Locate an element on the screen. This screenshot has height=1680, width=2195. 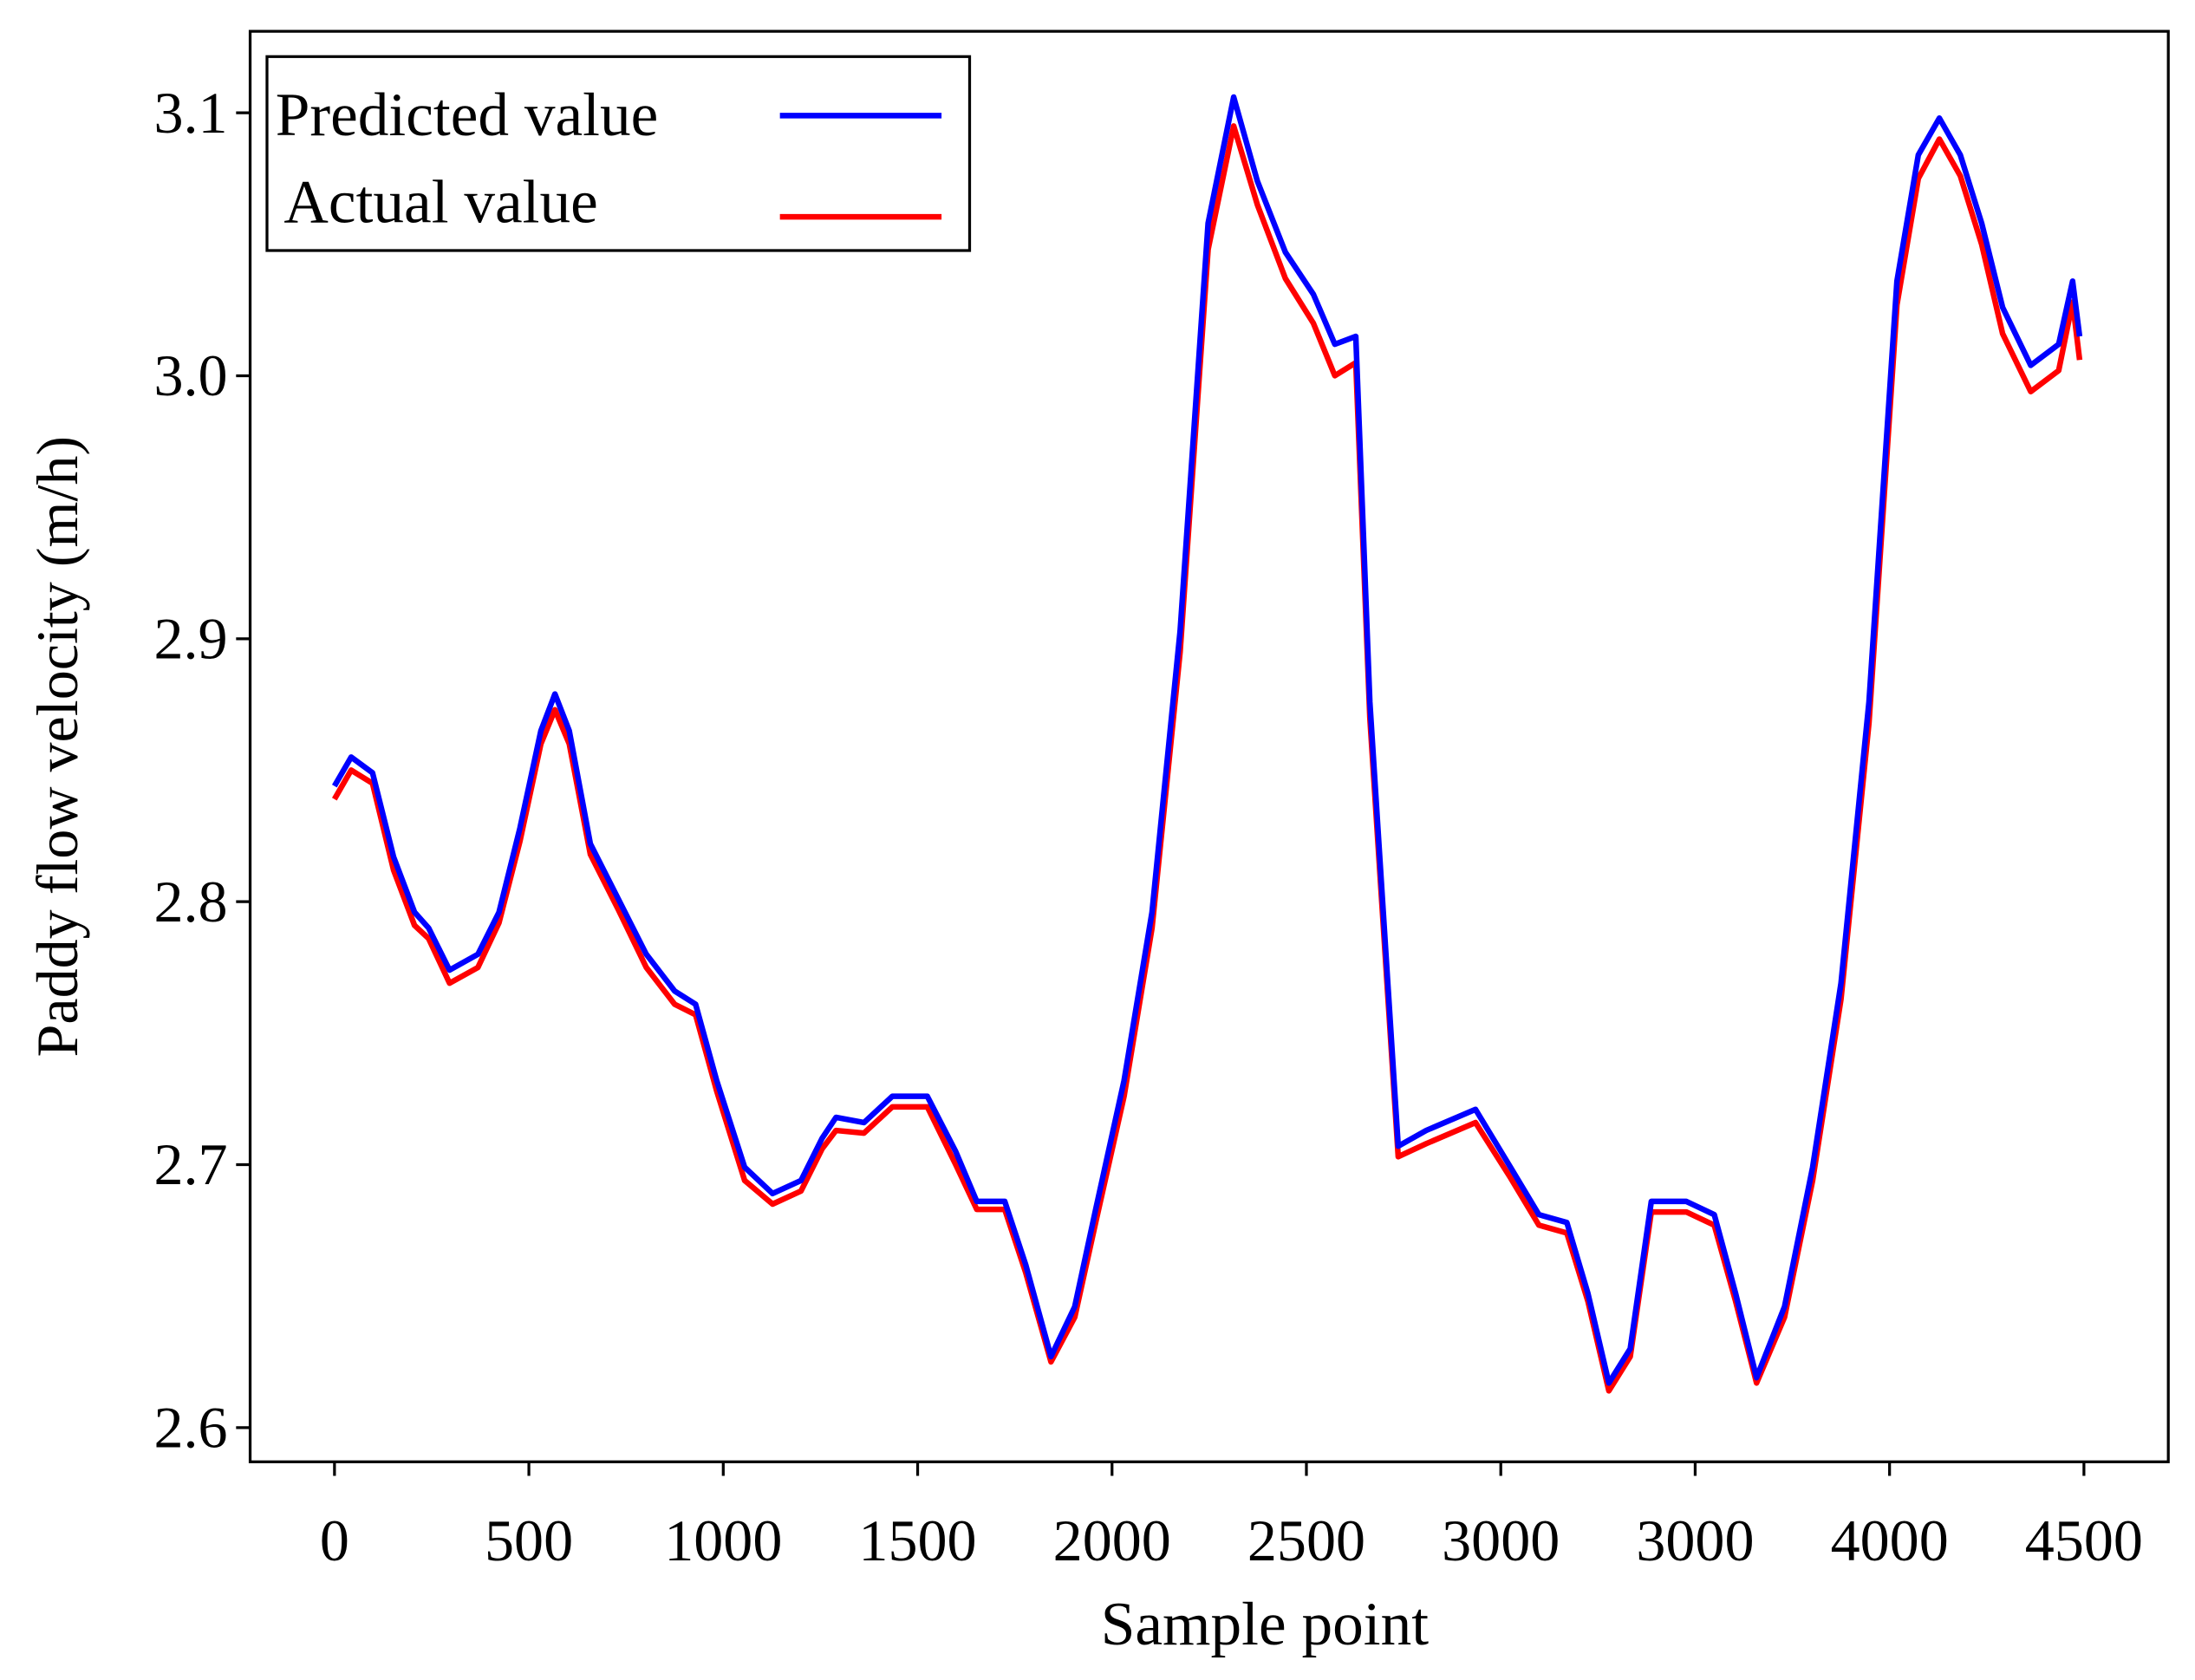
legend-label: Predicted value is located at coordinates (467, 115).